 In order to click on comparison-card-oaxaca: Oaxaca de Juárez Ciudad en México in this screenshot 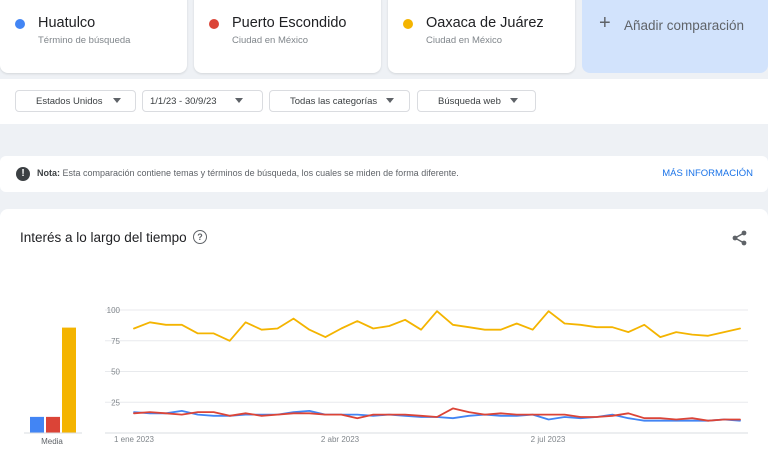, I will do `click(481, 36)`.